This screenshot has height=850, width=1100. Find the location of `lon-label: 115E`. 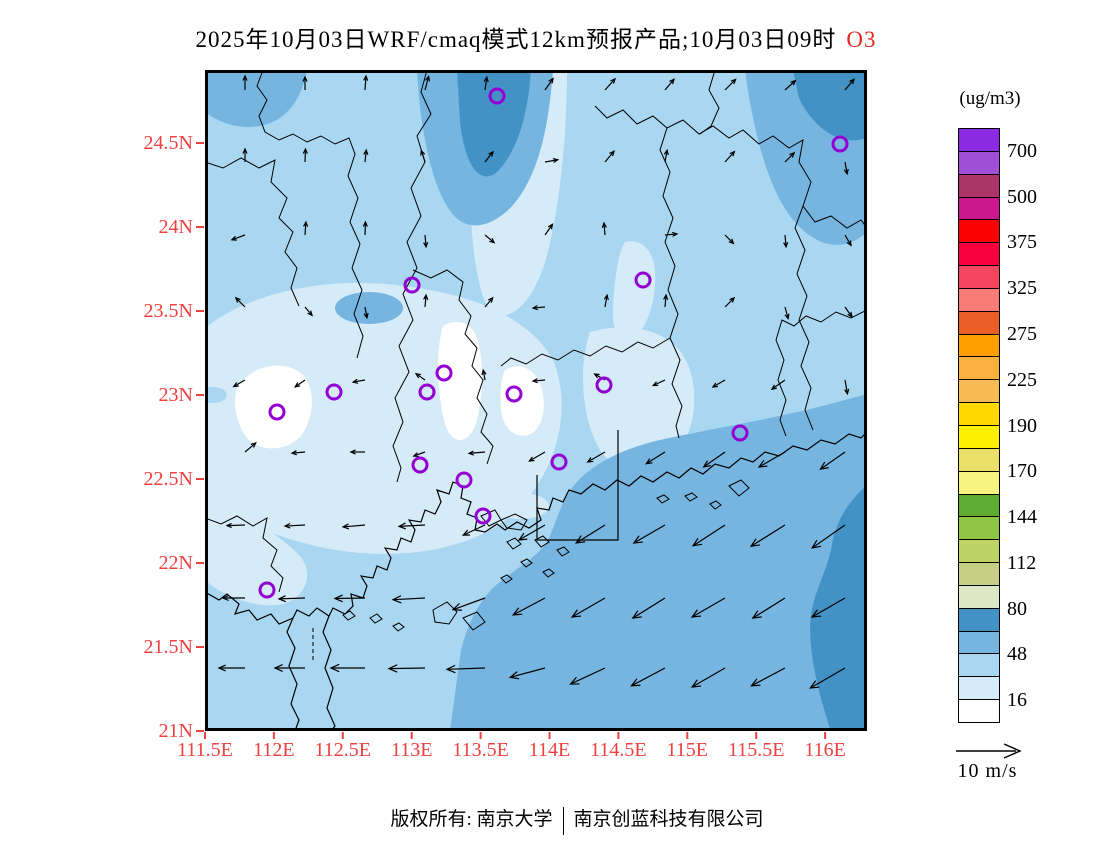

lon-label: 115E is located at coordinates (687, 750).